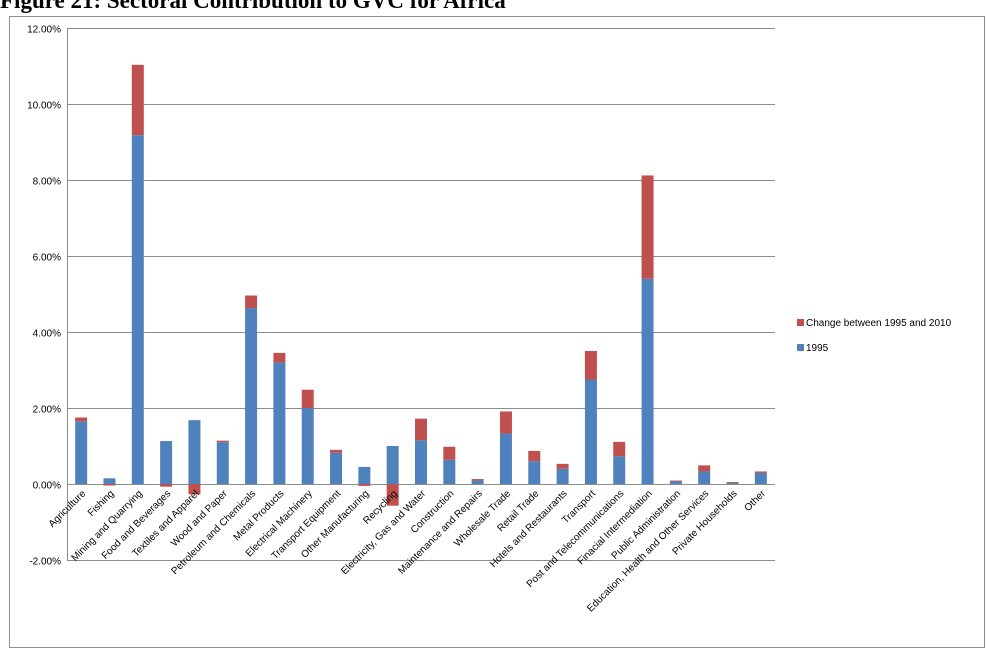  I want to click on y-tick-label: 8.00%, so click(47, 182).